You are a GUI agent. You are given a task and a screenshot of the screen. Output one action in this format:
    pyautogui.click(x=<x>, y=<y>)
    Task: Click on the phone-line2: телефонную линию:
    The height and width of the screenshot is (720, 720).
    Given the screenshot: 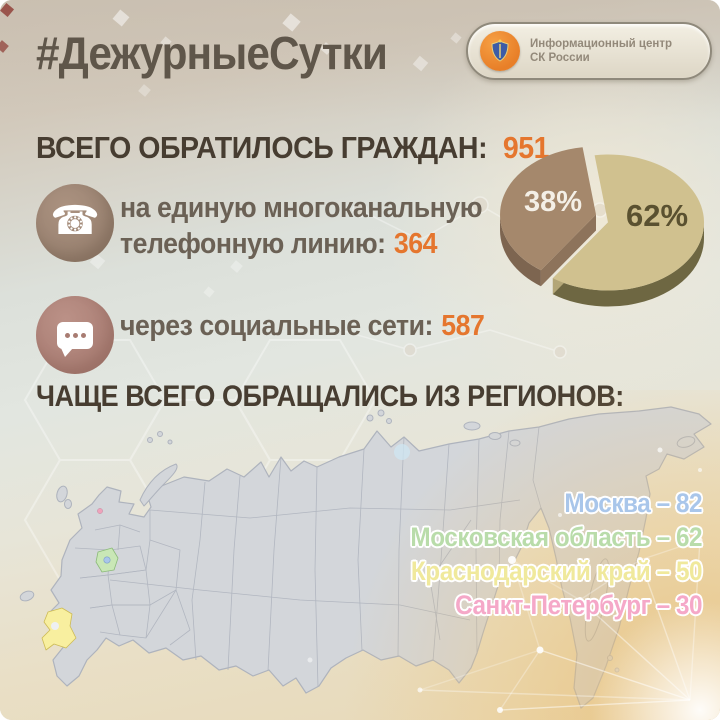 What is the action you would take?
    pyautogui.click(x=253, y=244)
    